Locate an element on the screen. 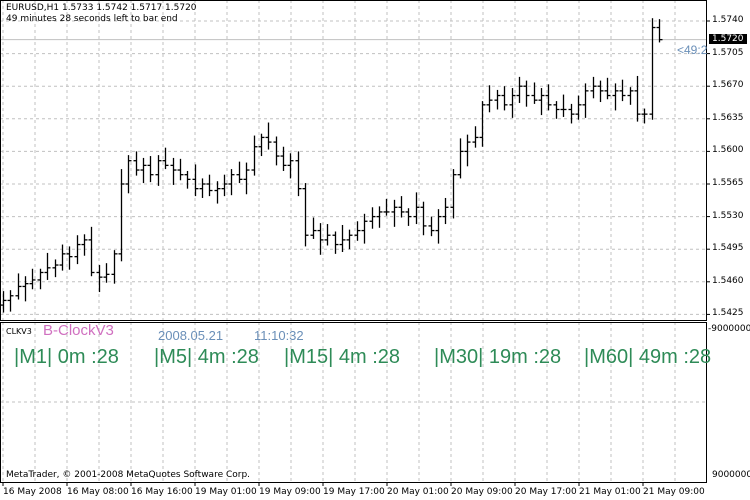 Image resolution: width=750 pixels, height=500 pixels. time-tick-label: 20 May 01:00 is located at coordinates (418, 492).